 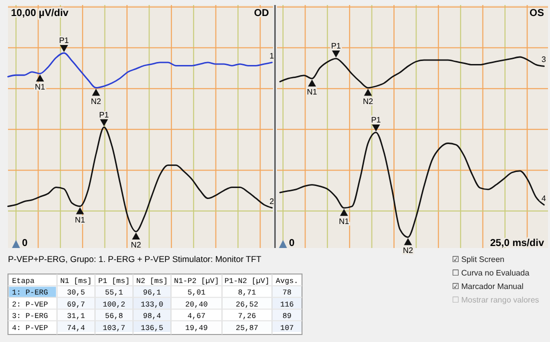 What do you see at coordinates (496, 300) in the screenshot?
I see `text: ☐ Mostrar rango valores` at bounding box center [496, 300].